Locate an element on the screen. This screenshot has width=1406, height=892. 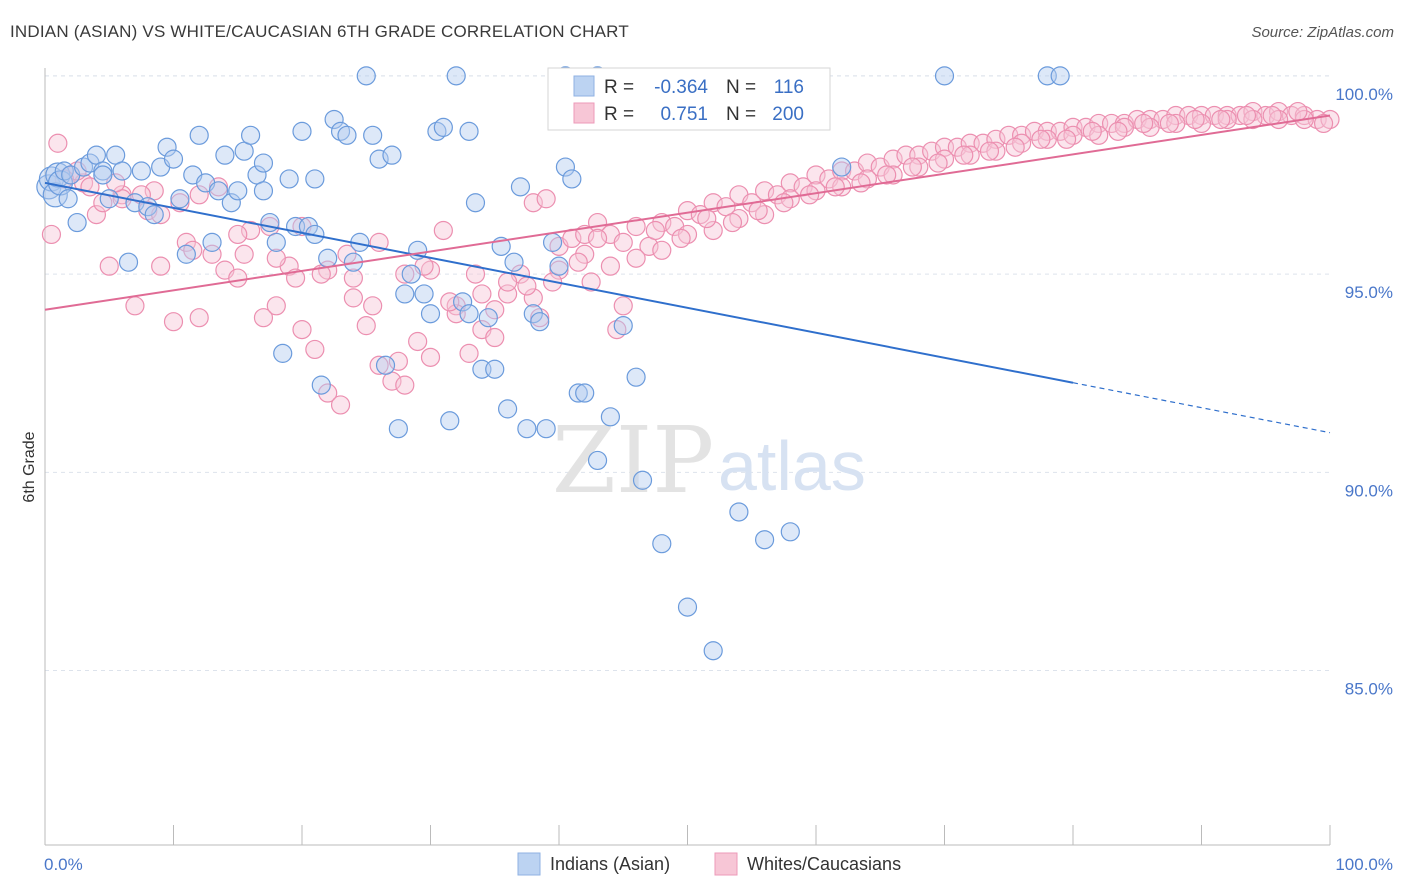
y-tick-label-2: 95.0% is located at coordinates (1369, 292).